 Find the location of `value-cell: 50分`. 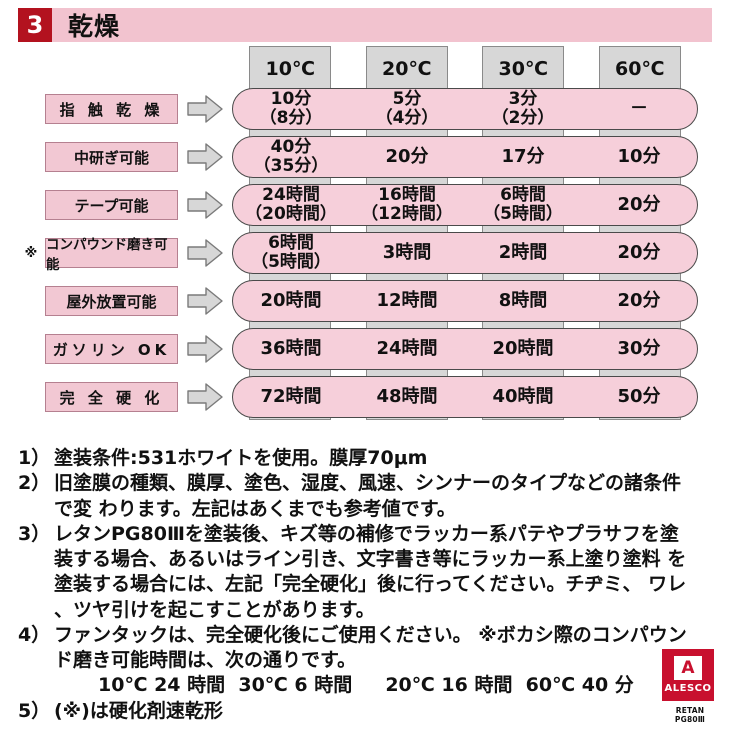

value-cell: 50分 is located at coordinates (639, 396).